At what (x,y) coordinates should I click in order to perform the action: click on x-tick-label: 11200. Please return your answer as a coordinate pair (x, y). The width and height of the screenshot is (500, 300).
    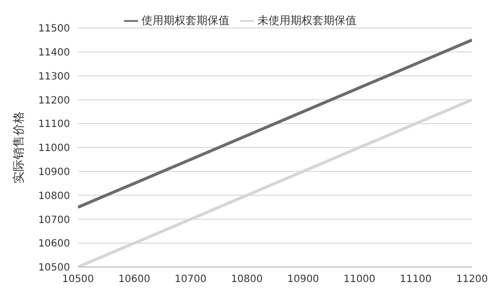
    Looking at the image, I should click on (472, 280).